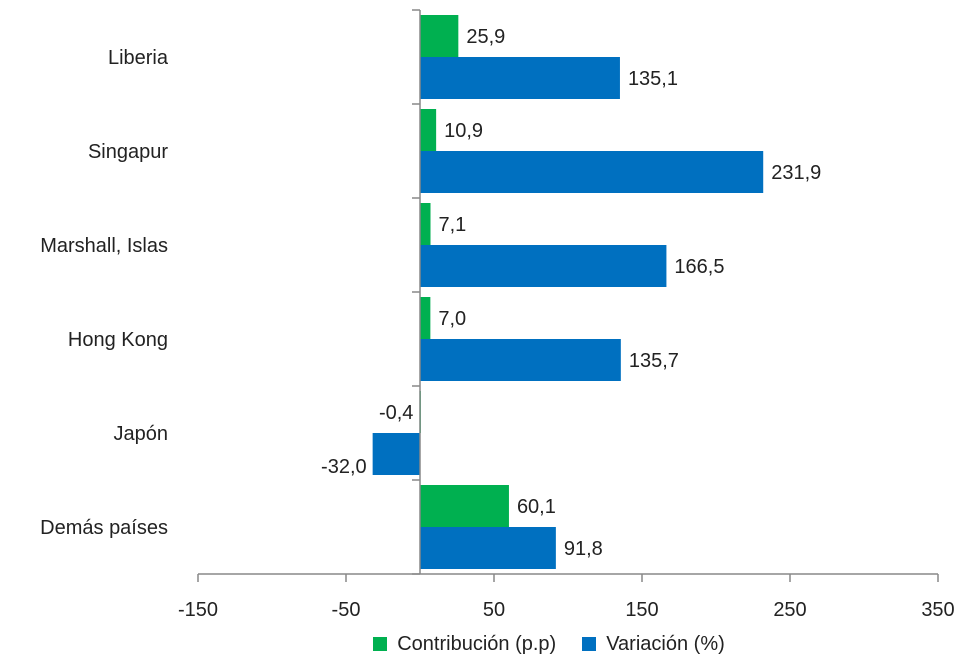 This screenshot has height=665, width=968. I want to click on data-label-variacion-hong-kong: 135,7, so click(654, 361).